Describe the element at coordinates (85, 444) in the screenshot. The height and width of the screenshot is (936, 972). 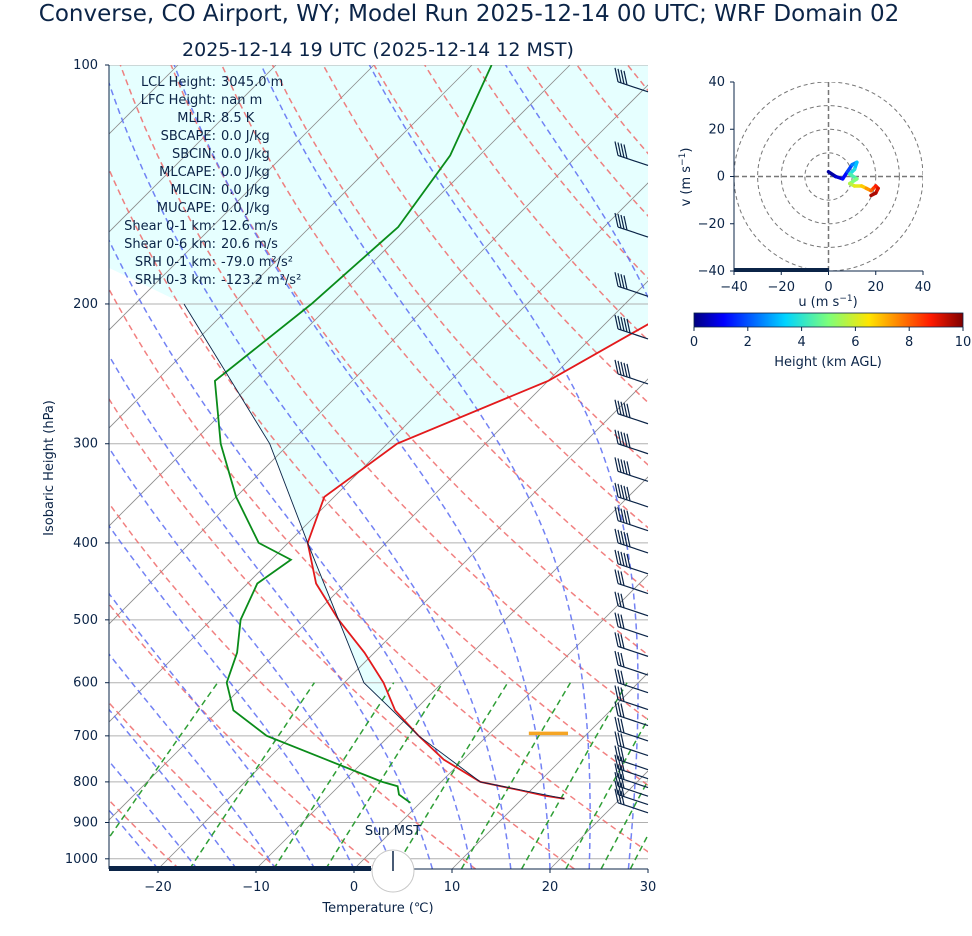
I see `y-tick-label: 300` at that location.